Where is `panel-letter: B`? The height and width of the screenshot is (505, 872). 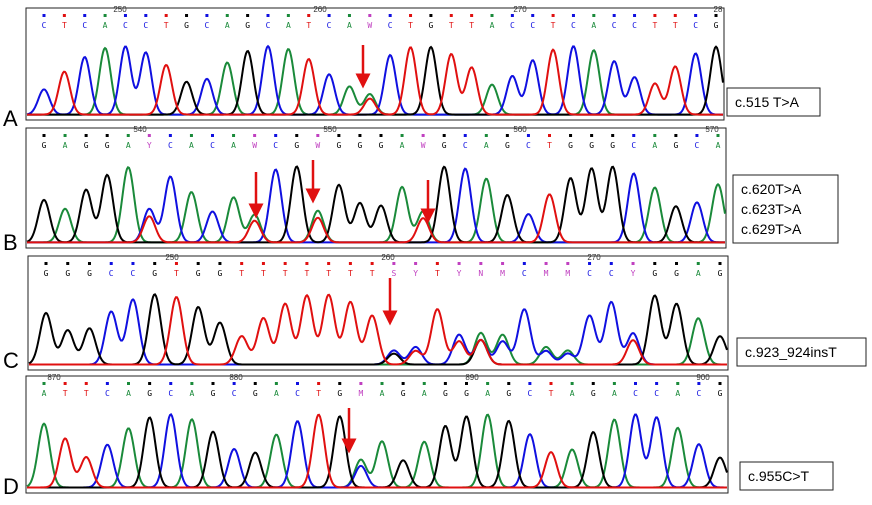 panel-letter: B is located at coordinates (10, 242).